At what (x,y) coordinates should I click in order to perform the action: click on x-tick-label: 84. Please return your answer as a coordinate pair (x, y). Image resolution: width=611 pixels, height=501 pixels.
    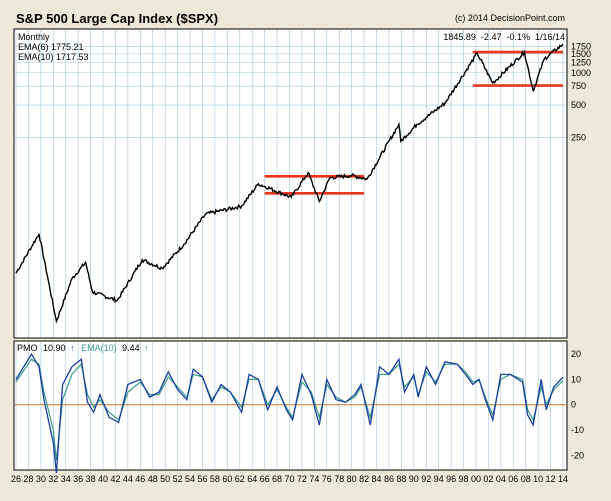
    Looking at the image, I should click on (377, 479).